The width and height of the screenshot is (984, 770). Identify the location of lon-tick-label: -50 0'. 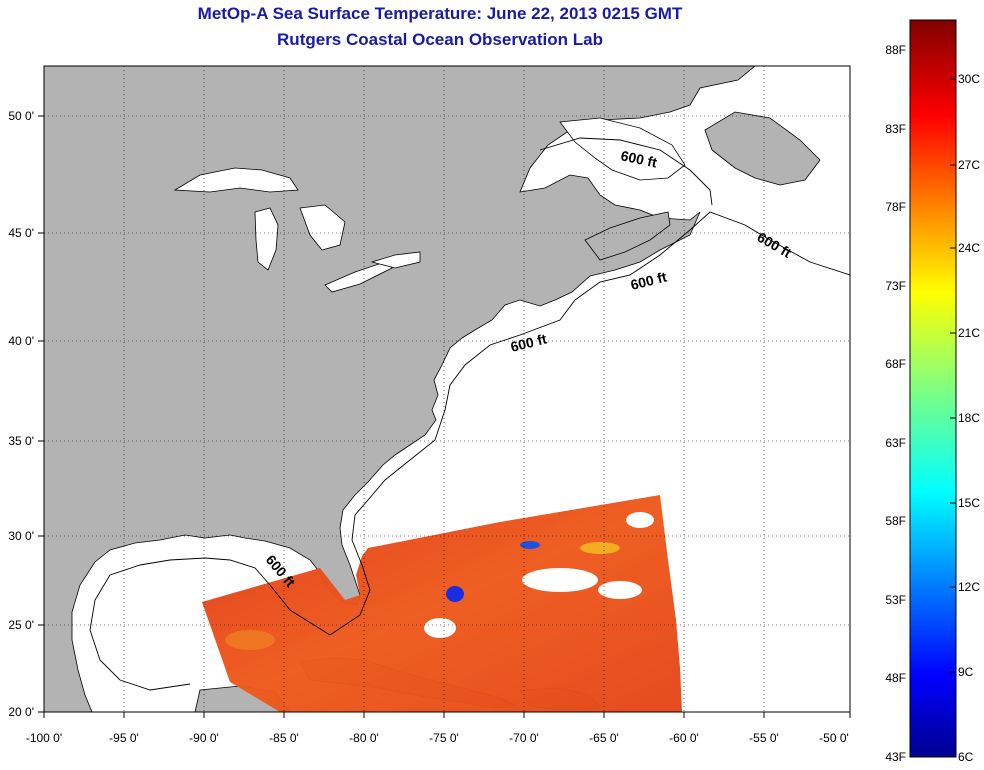
(834, 738).